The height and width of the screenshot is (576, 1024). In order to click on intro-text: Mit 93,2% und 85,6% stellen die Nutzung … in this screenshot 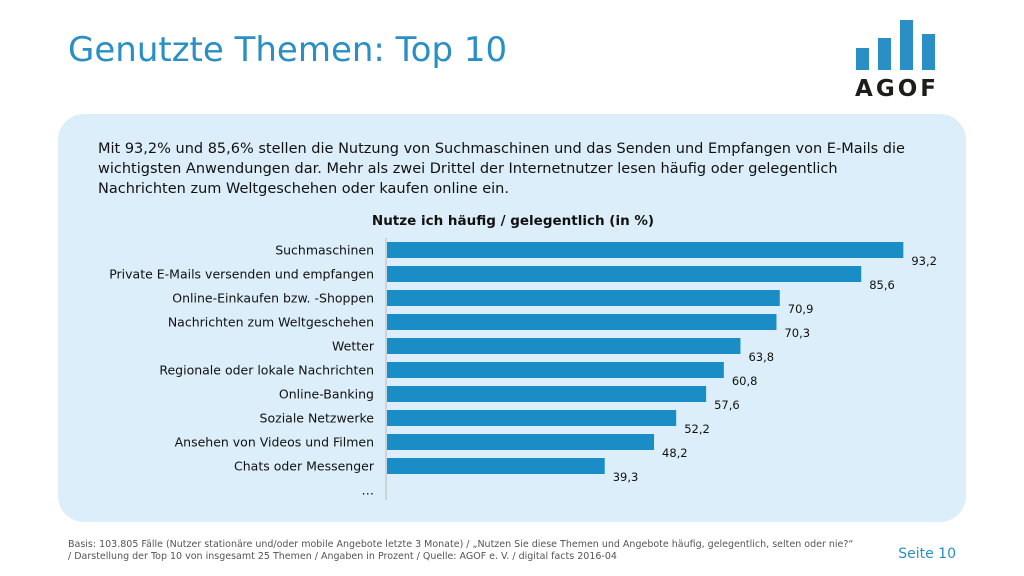, I will do `click(501, 169)`.